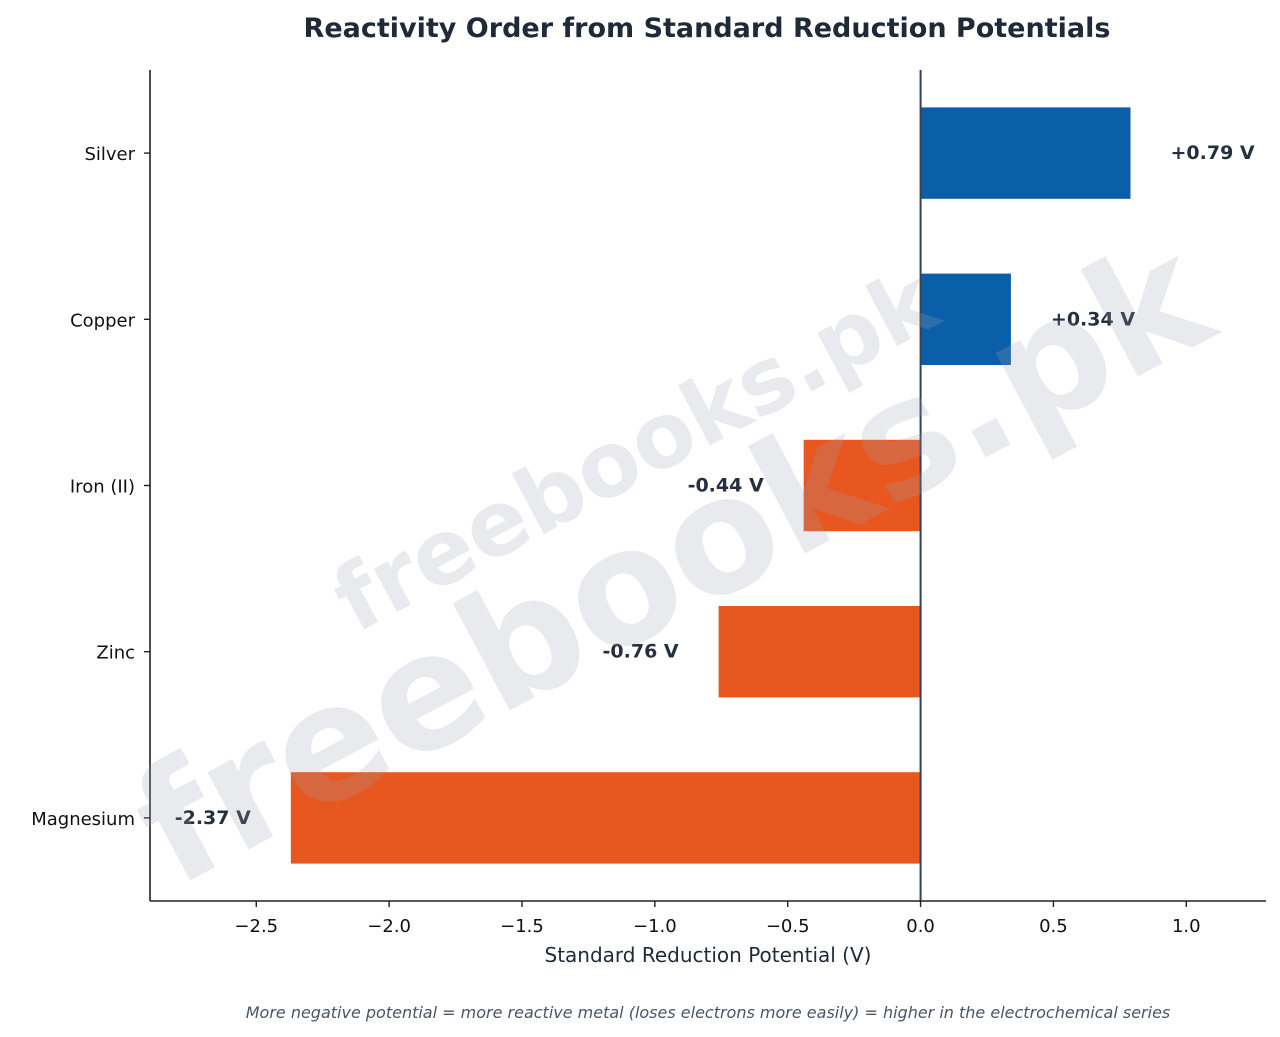 The height and width of the screenshot is (1037, 1280). Describe the element at coordinates (1186, 926) in the screenshot. I see `x-tick-label: 1.0` at that location.